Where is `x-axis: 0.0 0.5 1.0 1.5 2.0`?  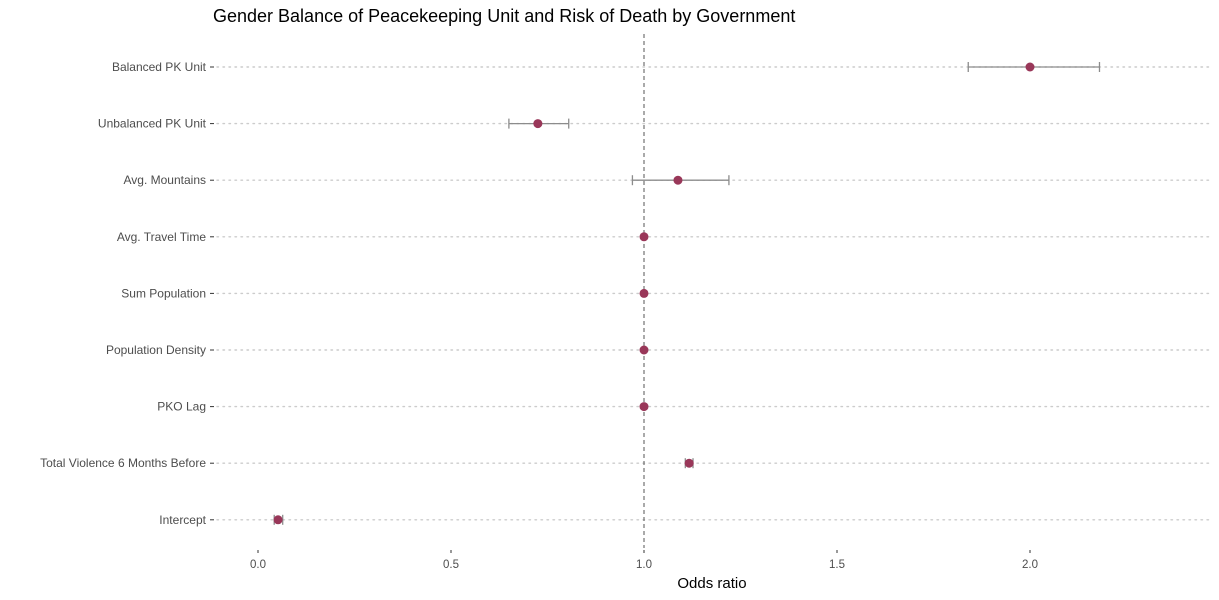
x-axis: 0.0 0.5 1.0 1.5 2.0 is located at coordinates (644, 560).